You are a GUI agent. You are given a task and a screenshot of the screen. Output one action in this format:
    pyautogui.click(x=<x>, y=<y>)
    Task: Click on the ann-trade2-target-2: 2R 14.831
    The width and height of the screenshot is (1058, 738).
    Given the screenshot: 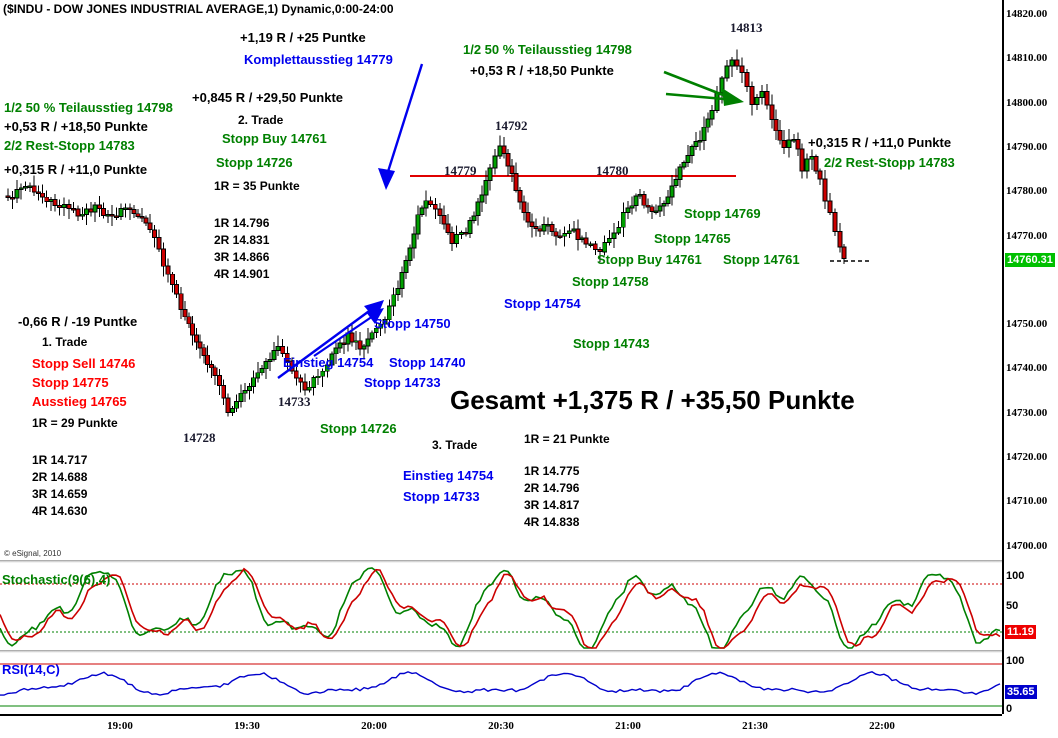 What is the action you would take?
    pyautogui.click(x=242, y=240)
    